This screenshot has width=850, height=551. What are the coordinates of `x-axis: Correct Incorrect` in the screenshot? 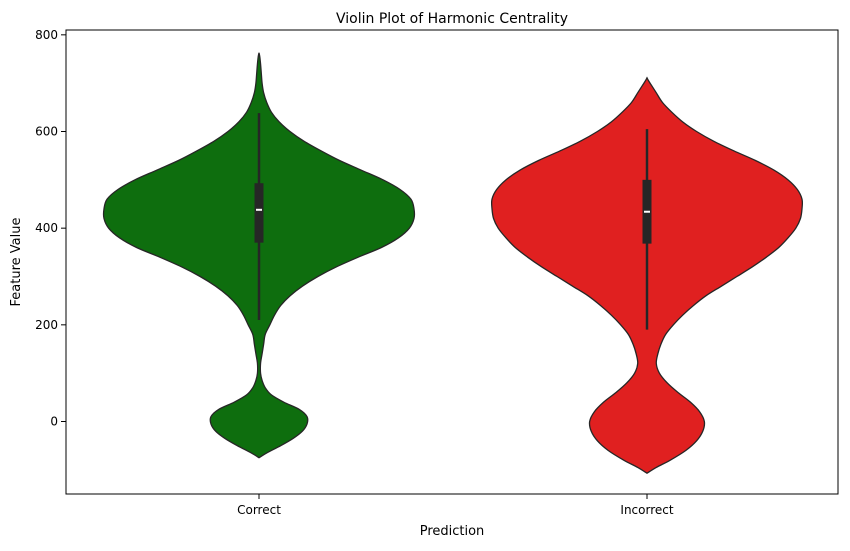 It's located at (455, 505).